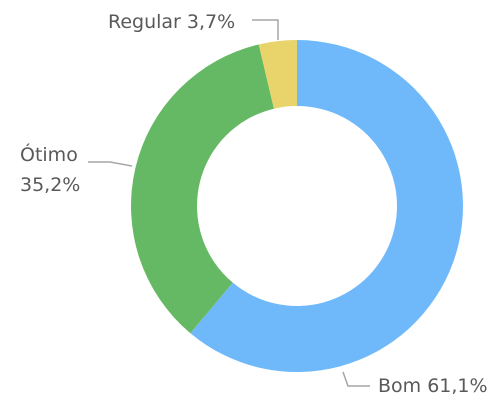 Image resolution: width=496 pixels, height=401 pixels. I want to click on category-name: Bom, so click(399, 386).